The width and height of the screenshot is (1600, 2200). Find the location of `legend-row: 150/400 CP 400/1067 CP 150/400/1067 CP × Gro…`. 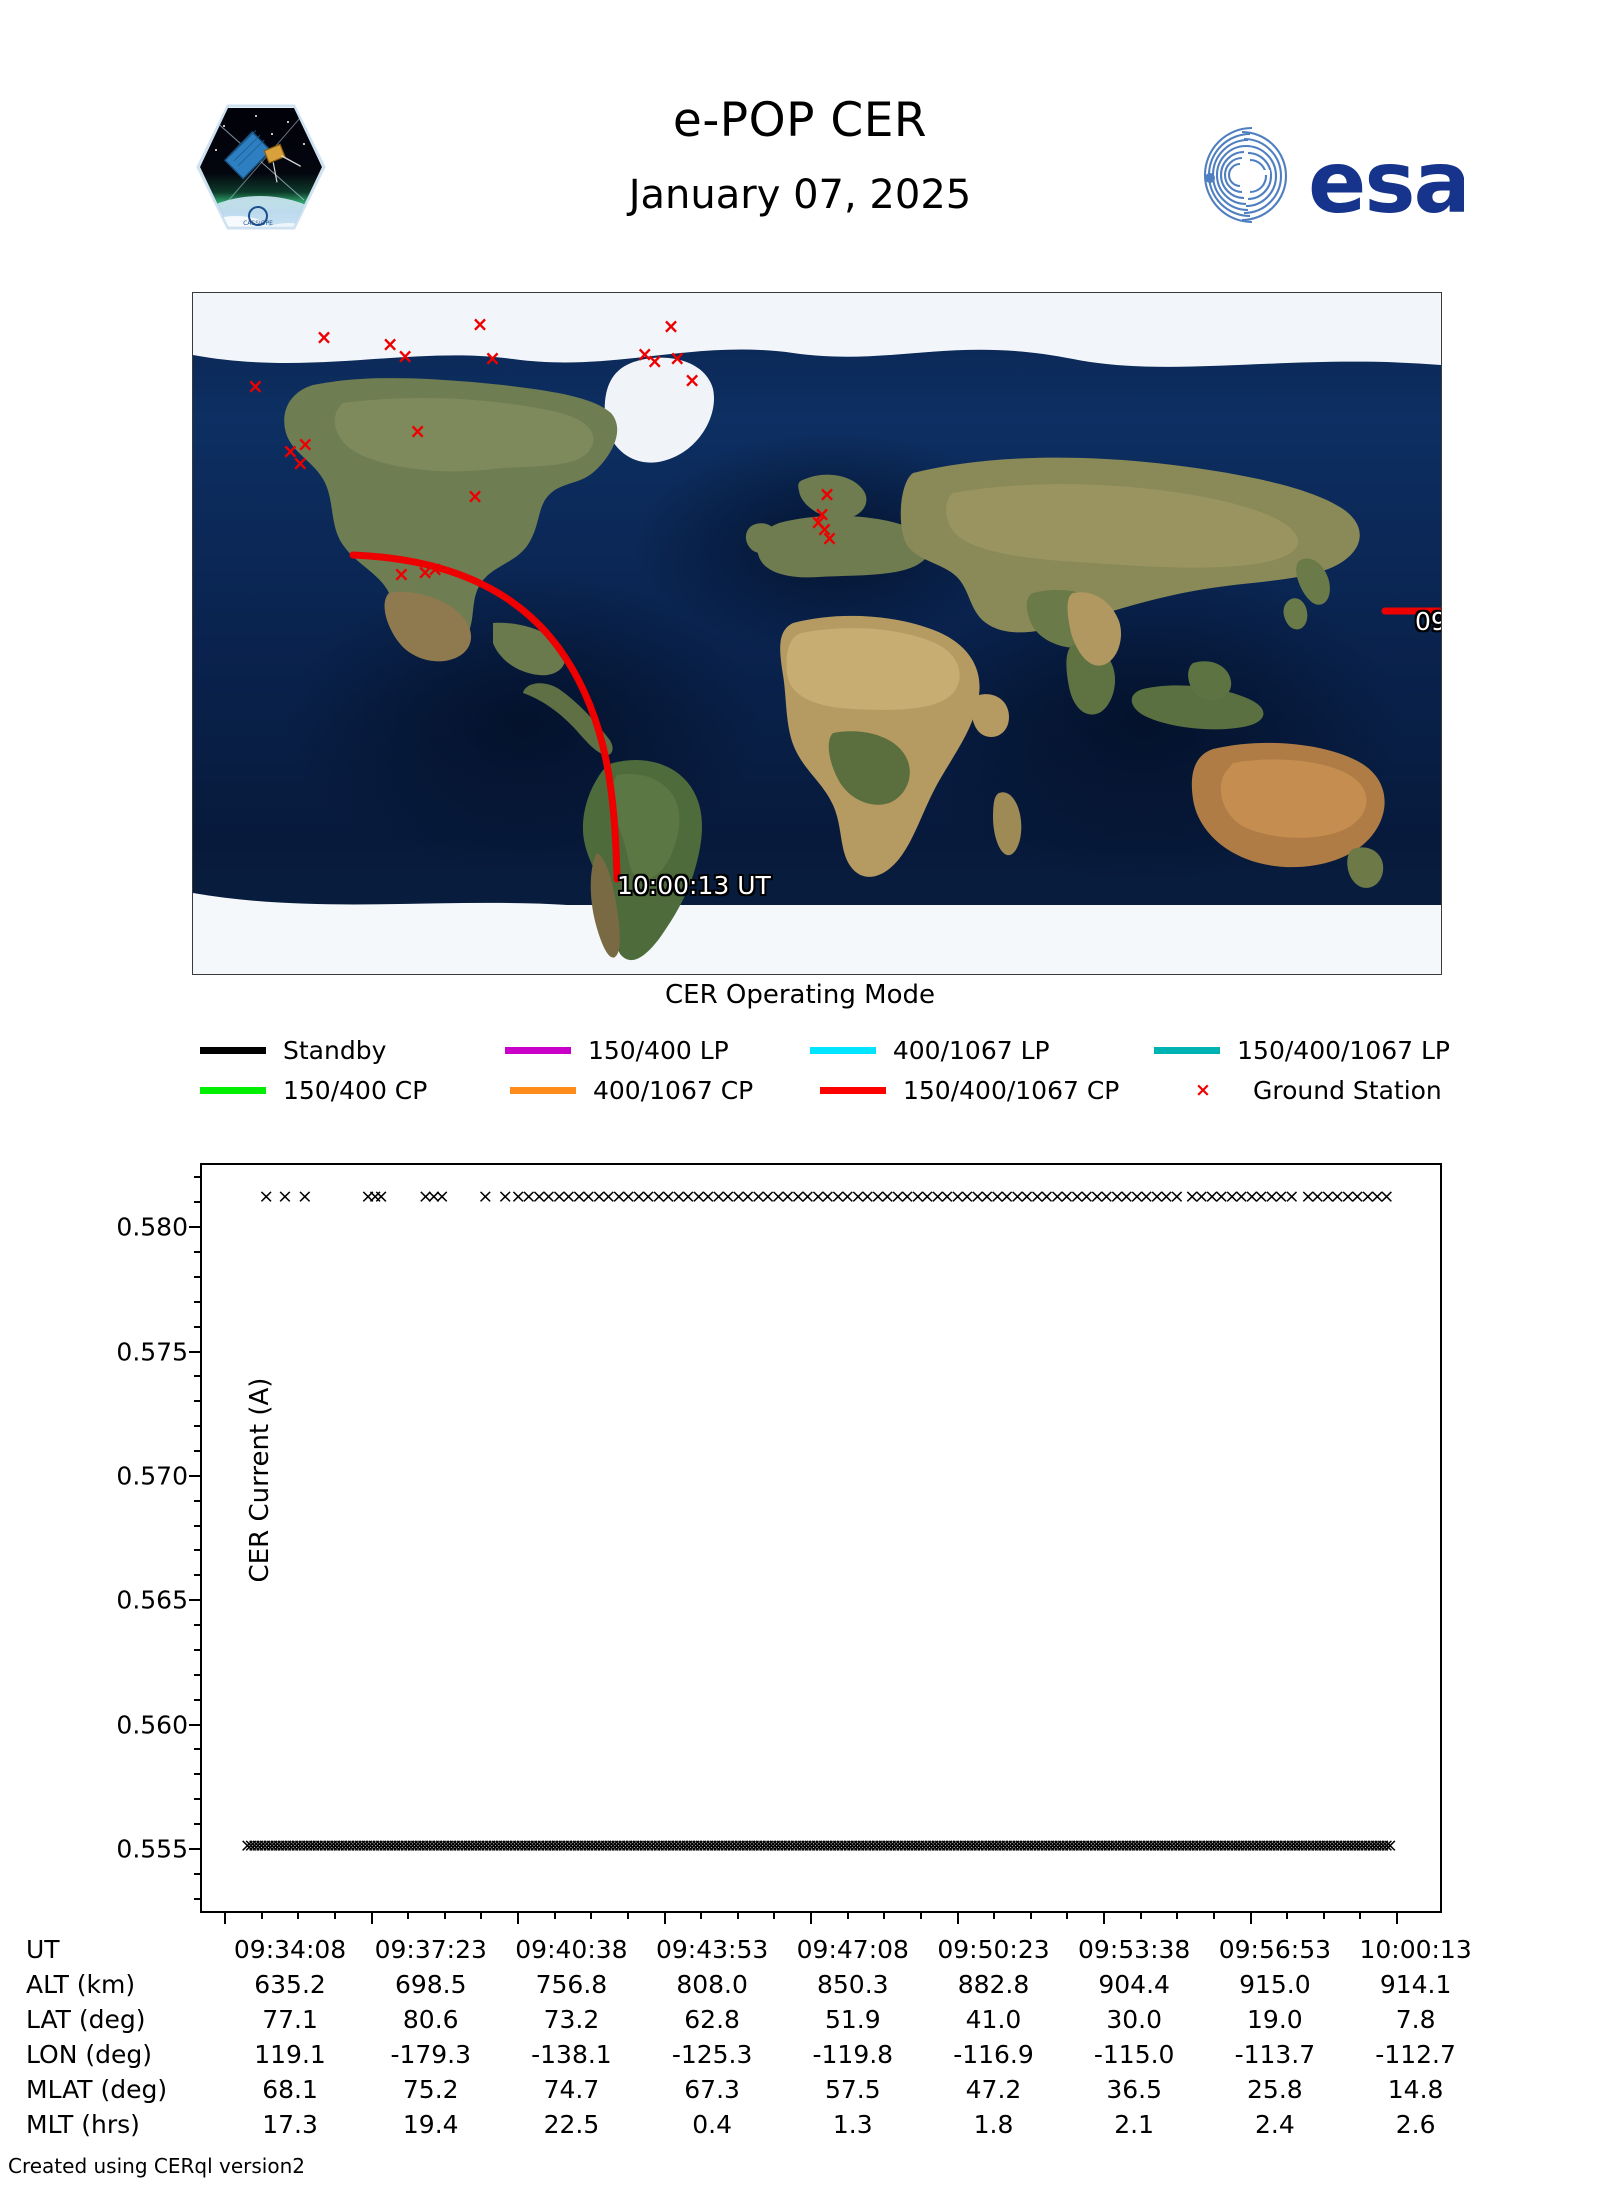

legend-row: 150/400 CP 400/1067 CP 150/400/1067 CP × Gro… is located at coordinates (825, 1090).